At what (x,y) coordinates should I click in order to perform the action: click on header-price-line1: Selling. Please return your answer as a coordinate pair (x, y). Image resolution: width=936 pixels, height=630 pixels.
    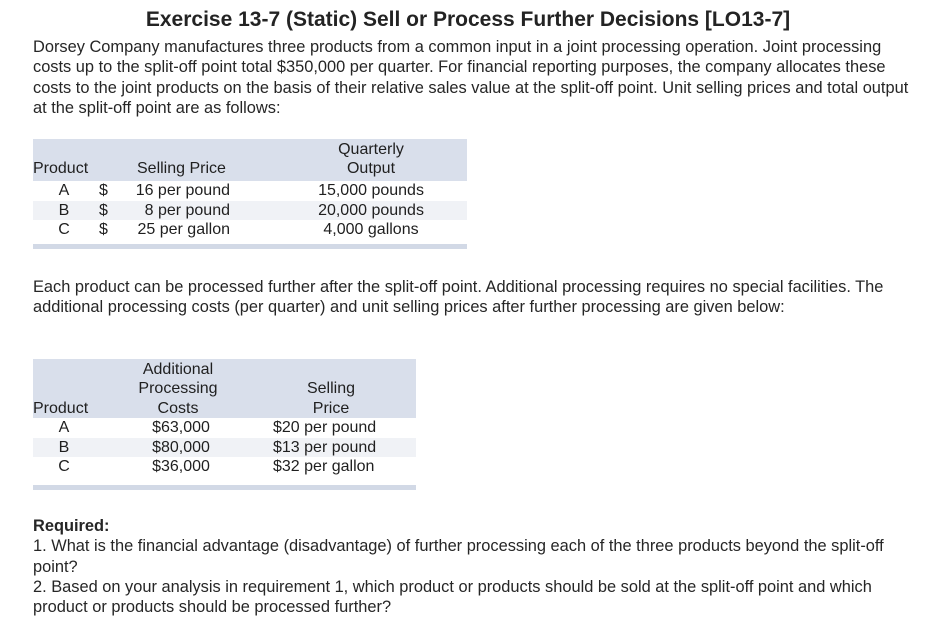
    Looking at the image, I should click on (331, 388).